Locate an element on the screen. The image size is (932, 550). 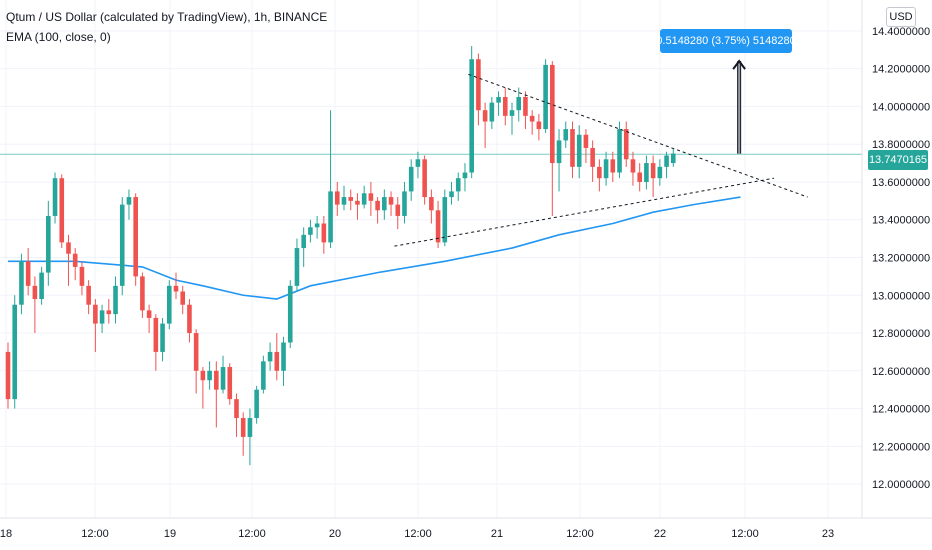
currency-button: USD is located at coordinates (901, 17).